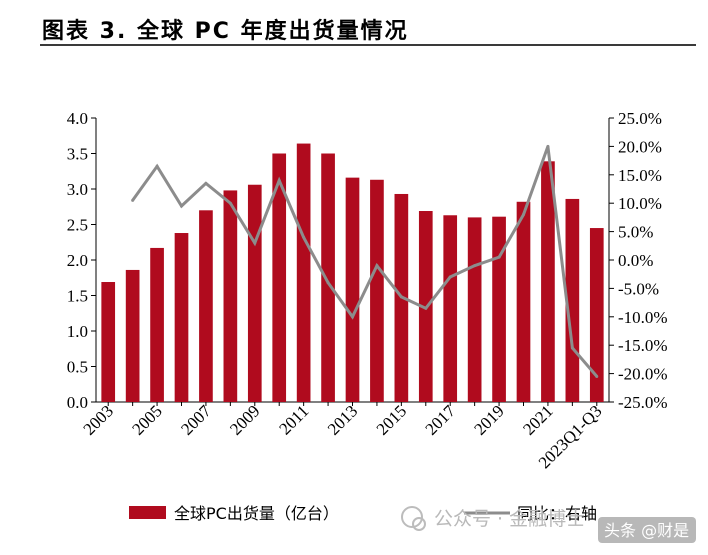 This screenshot has width=708, height=555. I want to click on chart-title: 图表 3. 全球 PC 年度出货量情况, so click(225, 31).